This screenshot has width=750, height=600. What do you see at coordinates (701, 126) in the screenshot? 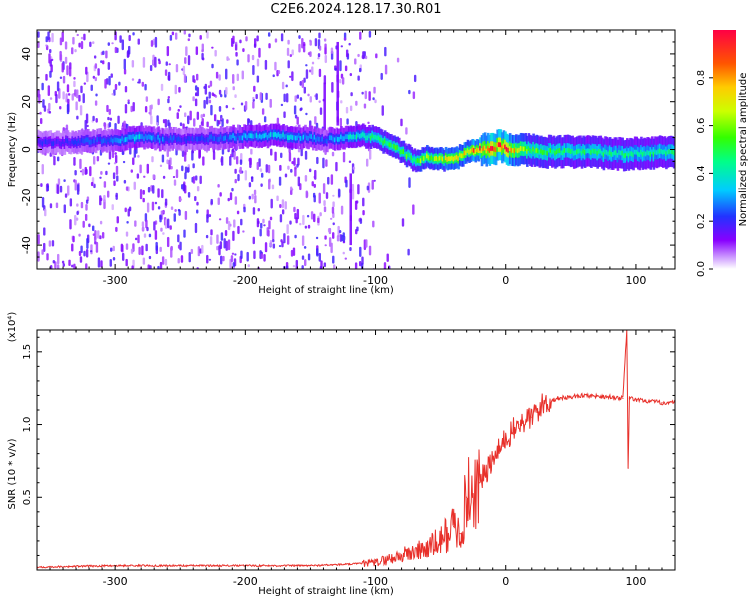
I see `colorbar-tick-label: 0.6` at bounding box center [701, 126].